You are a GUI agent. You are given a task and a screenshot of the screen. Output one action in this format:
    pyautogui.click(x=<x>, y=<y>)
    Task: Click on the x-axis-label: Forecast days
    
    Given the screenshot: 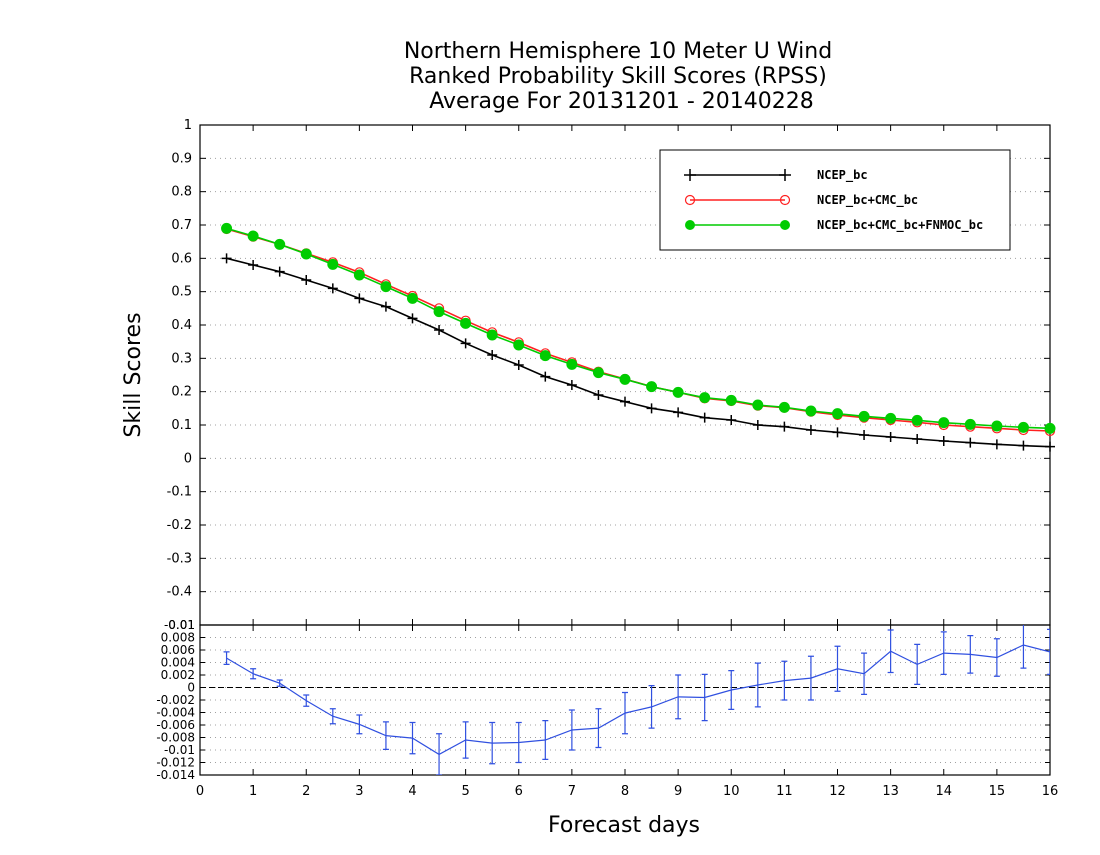 What is the action you would take?
    pyautogui.click(x=624, y=825)
    